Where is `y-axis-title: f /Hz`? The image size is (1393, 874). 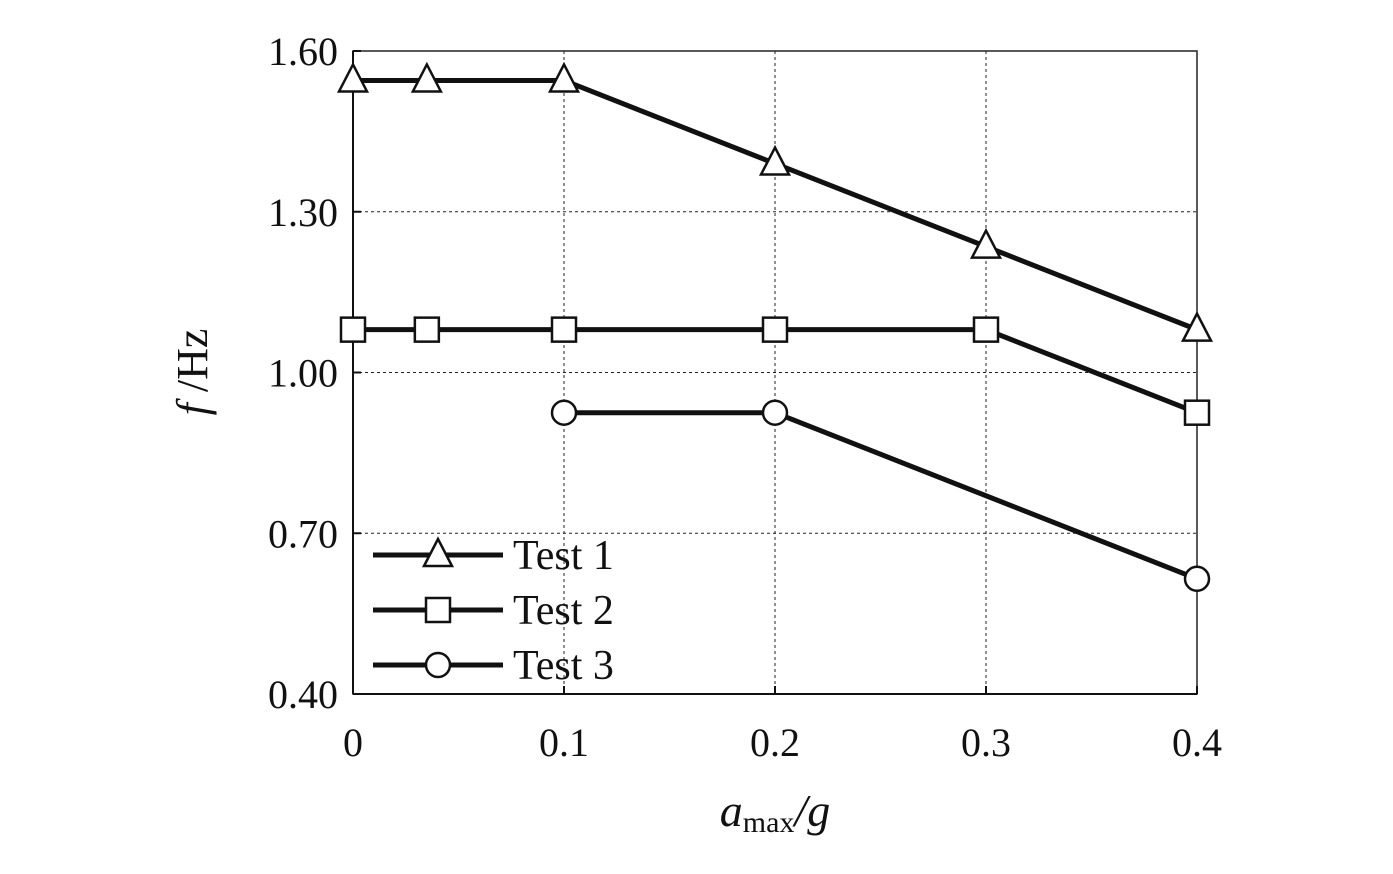
y-axis-title: f /Hz is located at coordinates (192, 372).